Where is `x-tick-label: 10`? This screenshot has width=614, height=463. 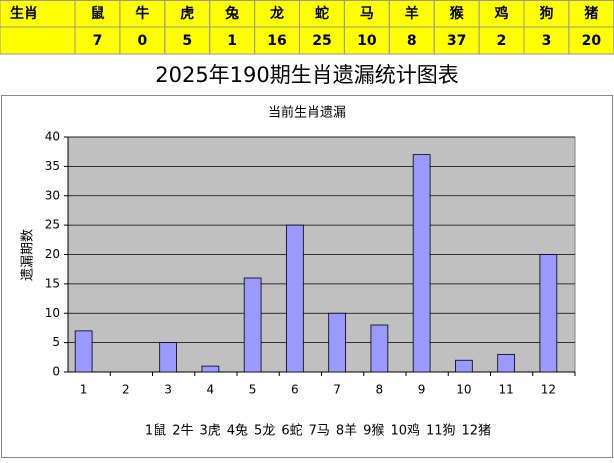 x-tick-label: 10 is located at coordinates (463, 390).